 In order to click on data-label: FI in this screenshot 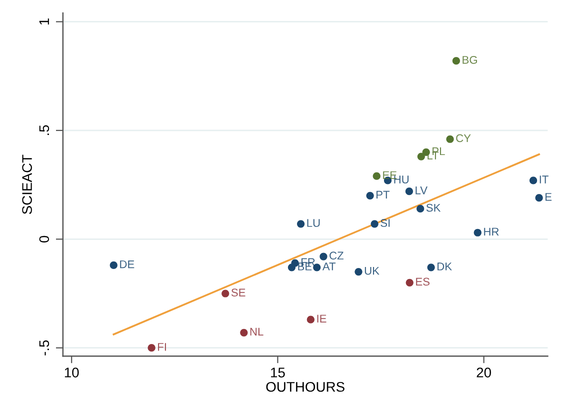, I will do `click(162, 347)`.